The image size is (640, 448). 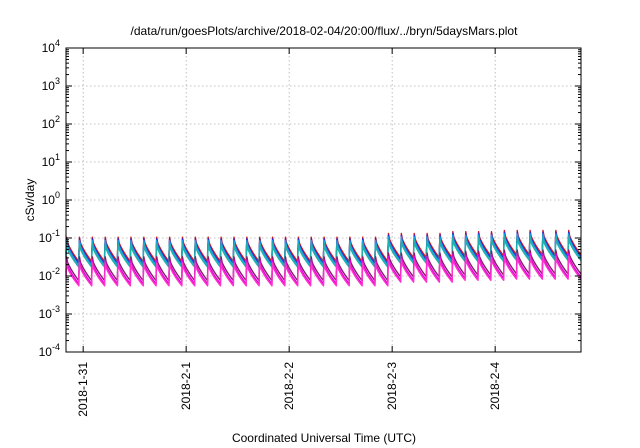 I want to click on y-tick-label: 10⁰, so click(x=51, y=198).